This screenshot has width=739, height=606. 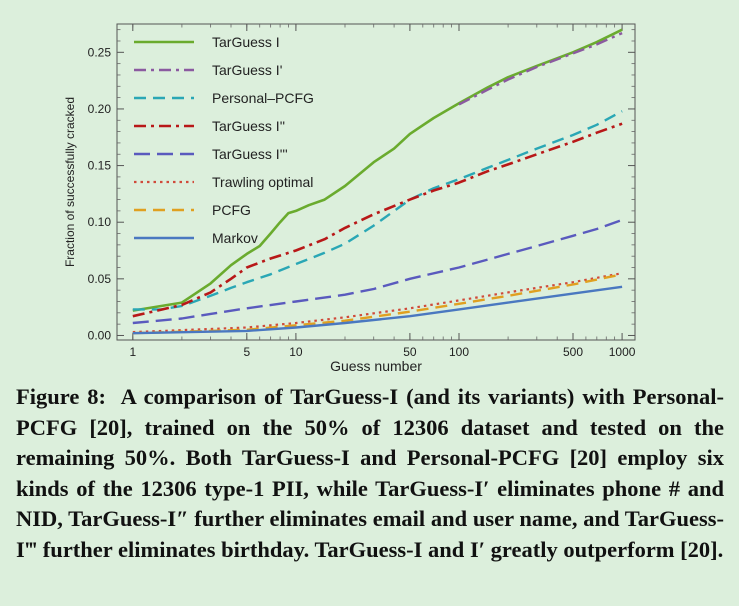 I want to click on legend-label: Markov, so click(x=235, y=238).